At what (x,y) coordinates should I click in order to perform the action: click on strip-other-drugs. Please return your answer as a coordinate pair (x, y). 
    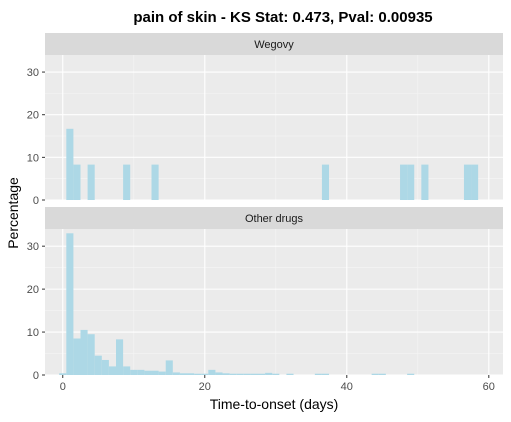
    Looking at the image, I should click on (274, 218).